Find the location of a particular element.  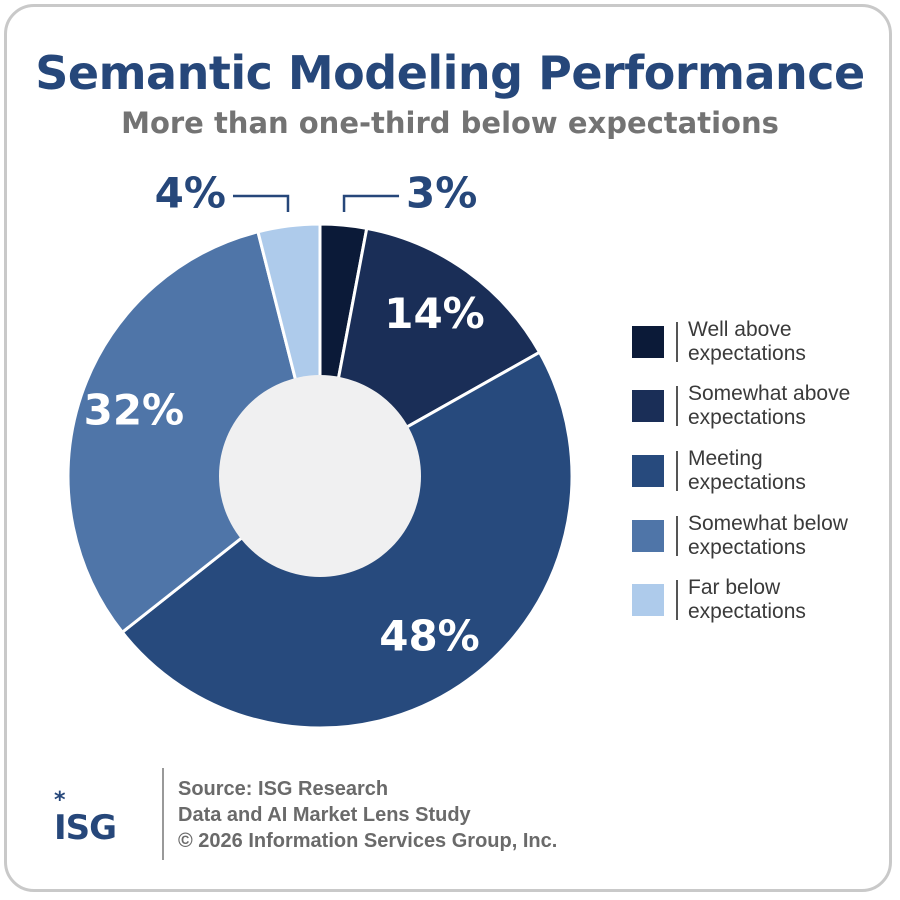

legend-label: Meeting expectations is located at coordinates (793, 471).